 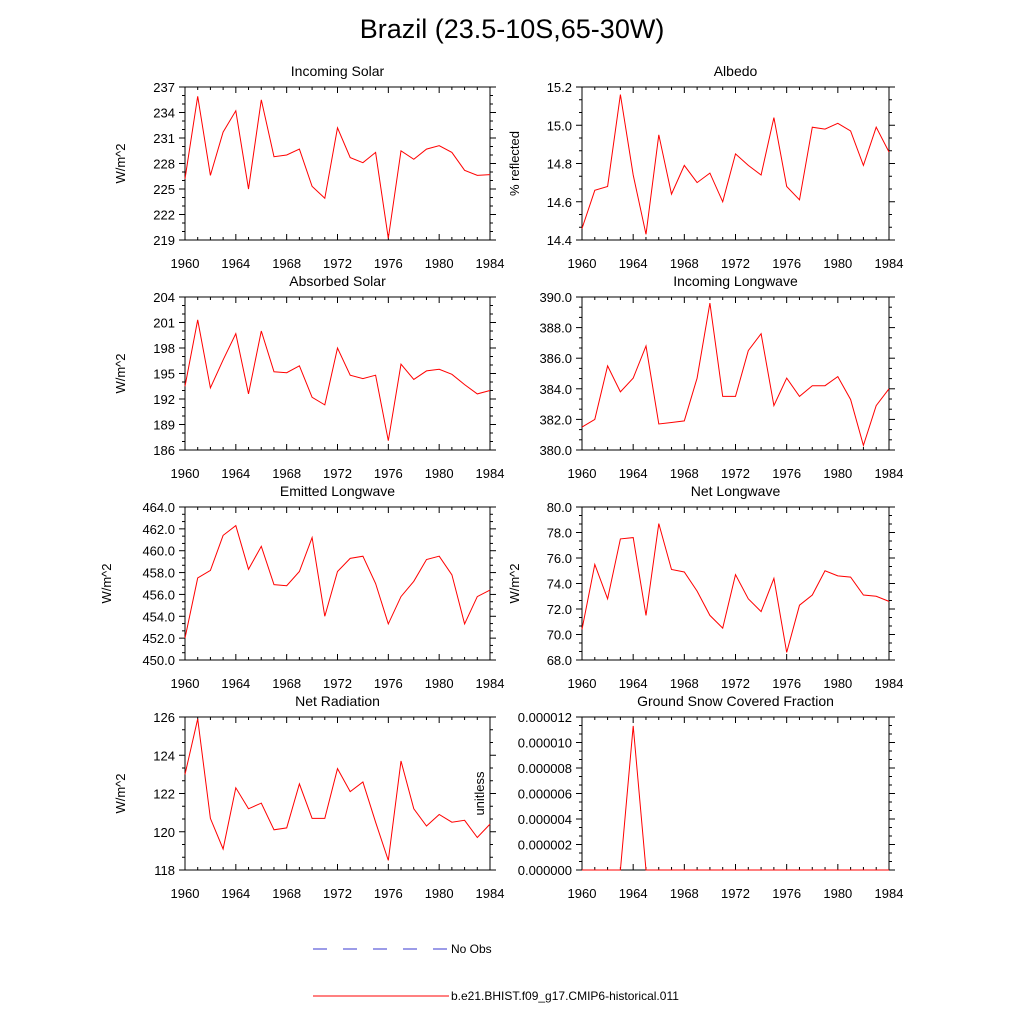 I want to click on panel-title: Absorbed Solar, so click(x=337, y=281).